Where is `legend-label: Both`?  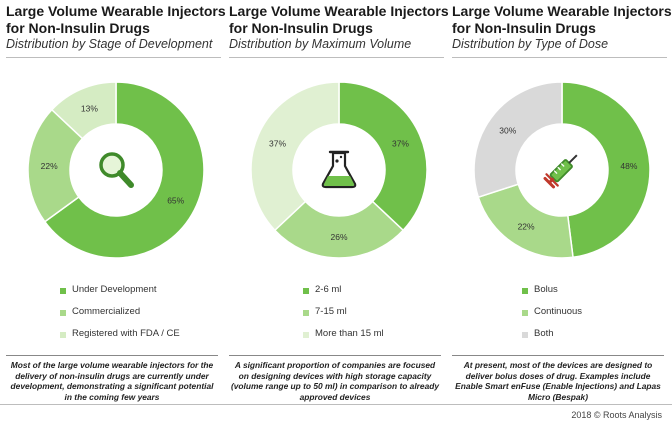 legend-label: Both is located at coordinates (544, 333).